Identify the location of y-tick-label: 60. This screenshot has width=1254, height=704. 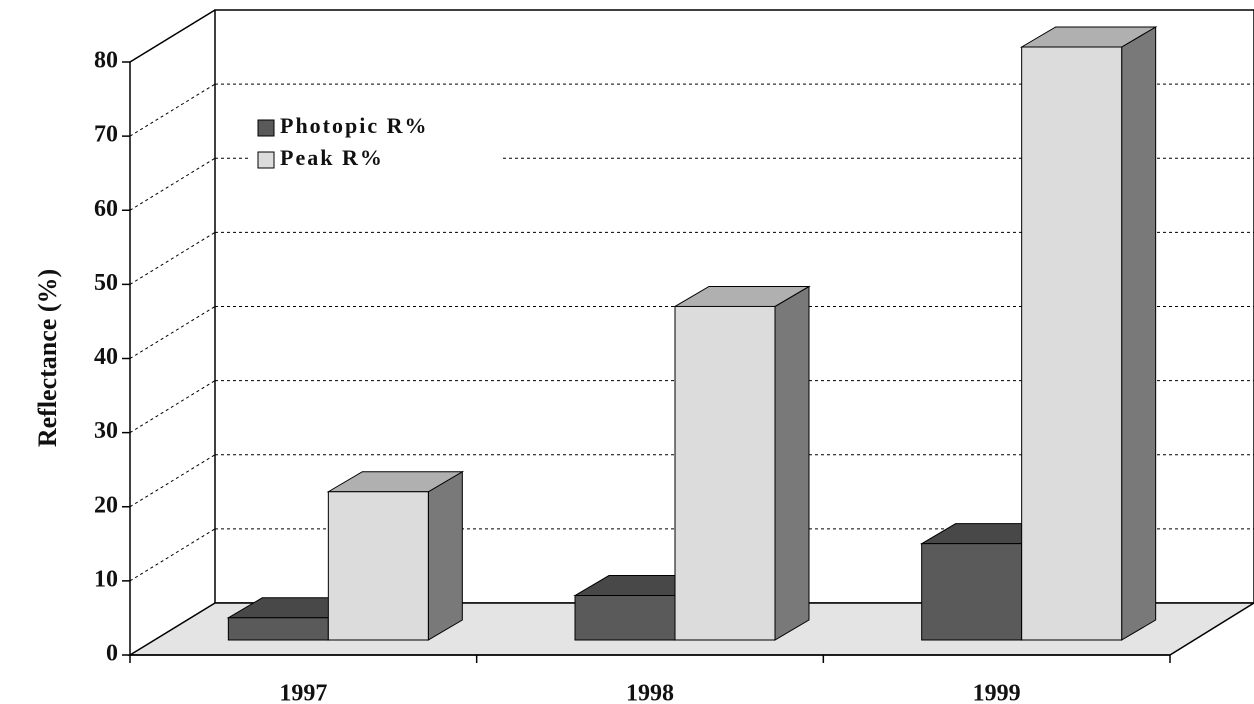
(106, 209).